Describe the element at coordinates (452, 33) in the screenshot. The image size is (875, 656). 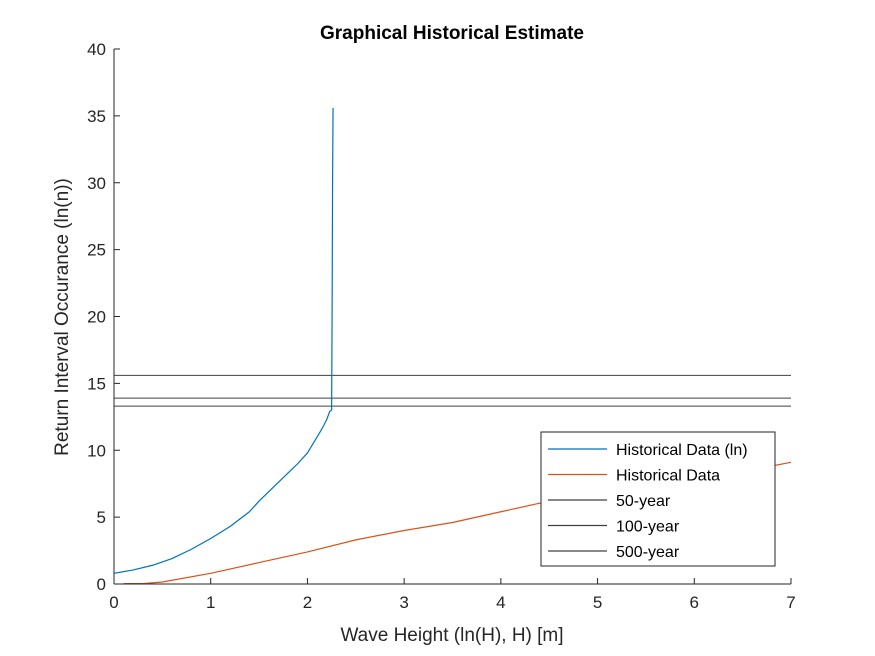
I see `chart-title: Graphical Historical Estimate` at that location.